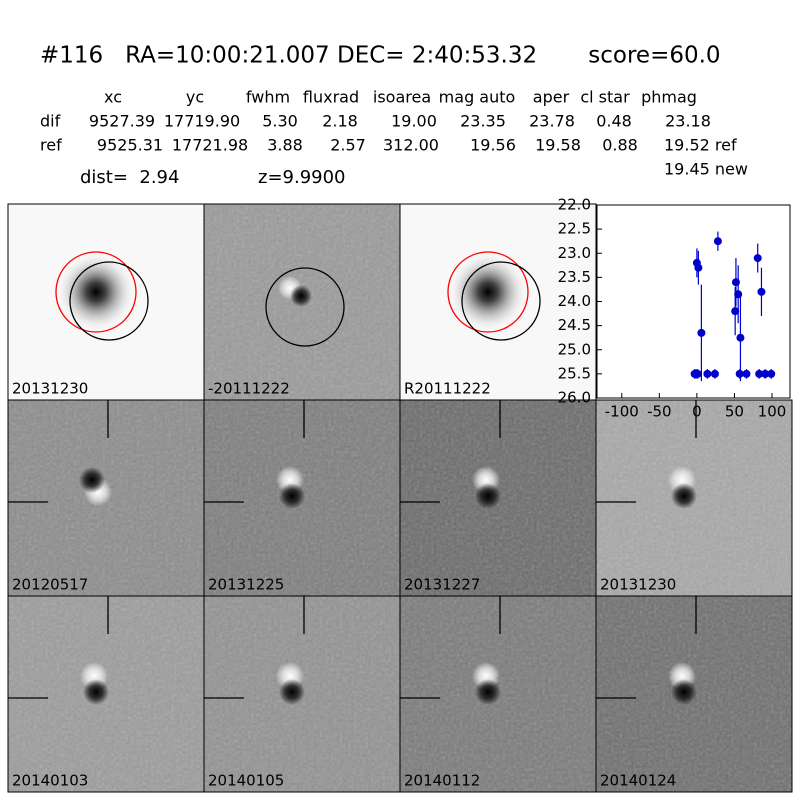 This screenshot has height=804, width=800. I want to click on column-header: aper, so click(551, 97).